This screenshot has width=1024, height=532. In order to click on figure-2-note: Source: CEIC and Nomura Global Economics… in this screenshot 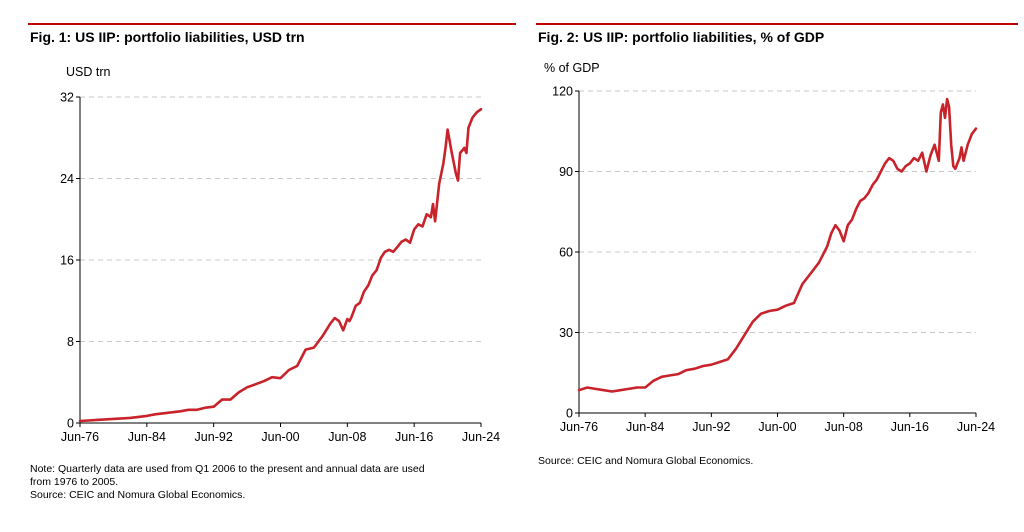, I will do `click(645, 461)`.